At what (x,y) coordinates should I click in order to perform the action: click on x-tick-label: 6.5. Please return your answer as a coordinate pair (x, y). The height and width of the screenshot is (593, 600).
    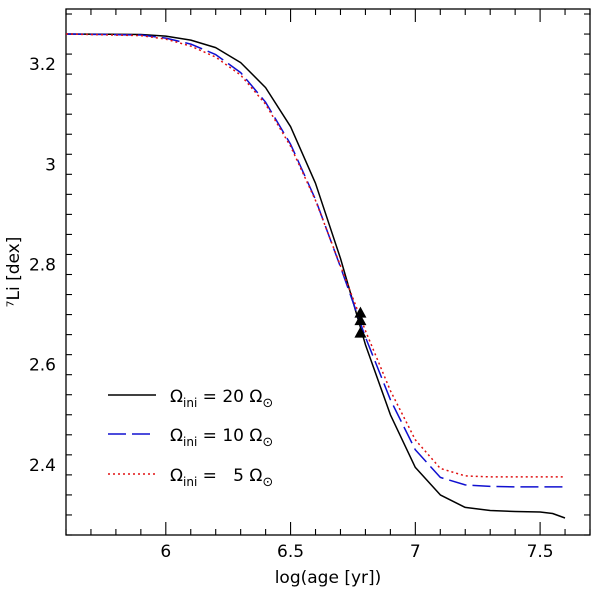
    Looking at the image, I should click on (290, 552).